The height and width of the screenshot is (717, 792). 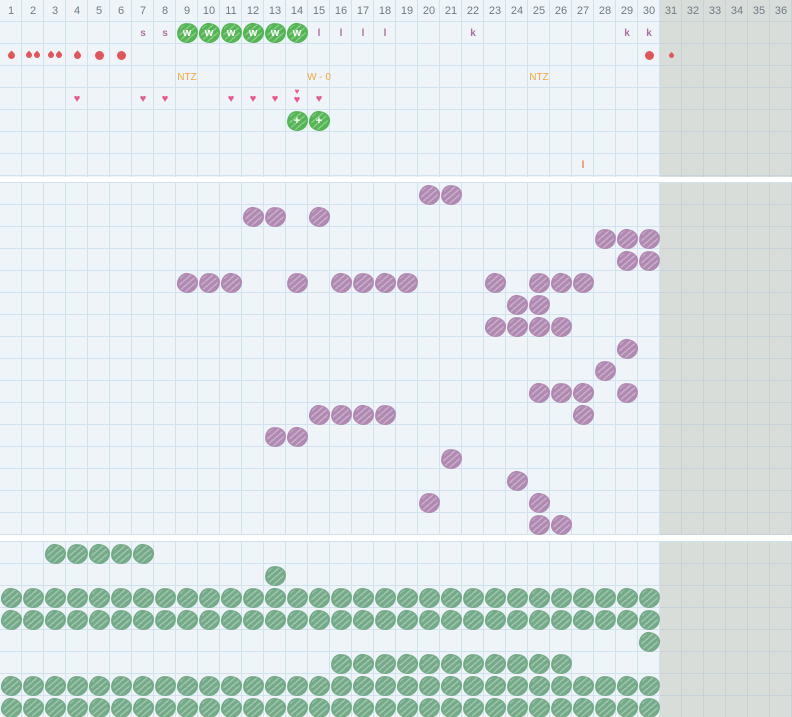 I want to click on day-number-23: 23, so click(x=495, y=11).